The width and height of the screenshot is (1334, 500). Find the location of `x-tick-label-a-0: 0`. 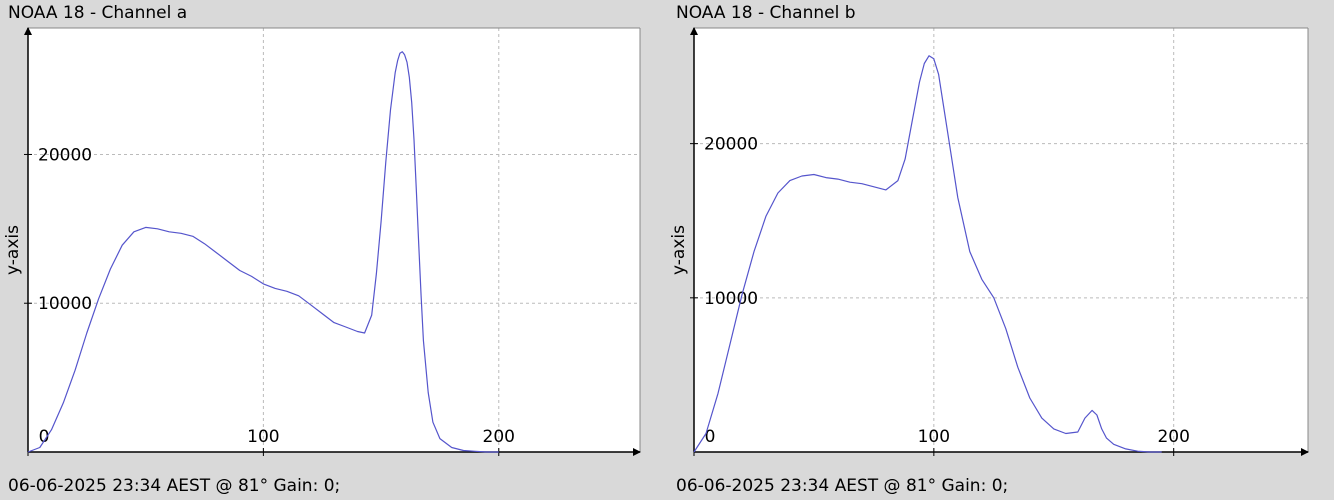

x-tick-label-a-0: 0 is located at coordinates (44, 437).